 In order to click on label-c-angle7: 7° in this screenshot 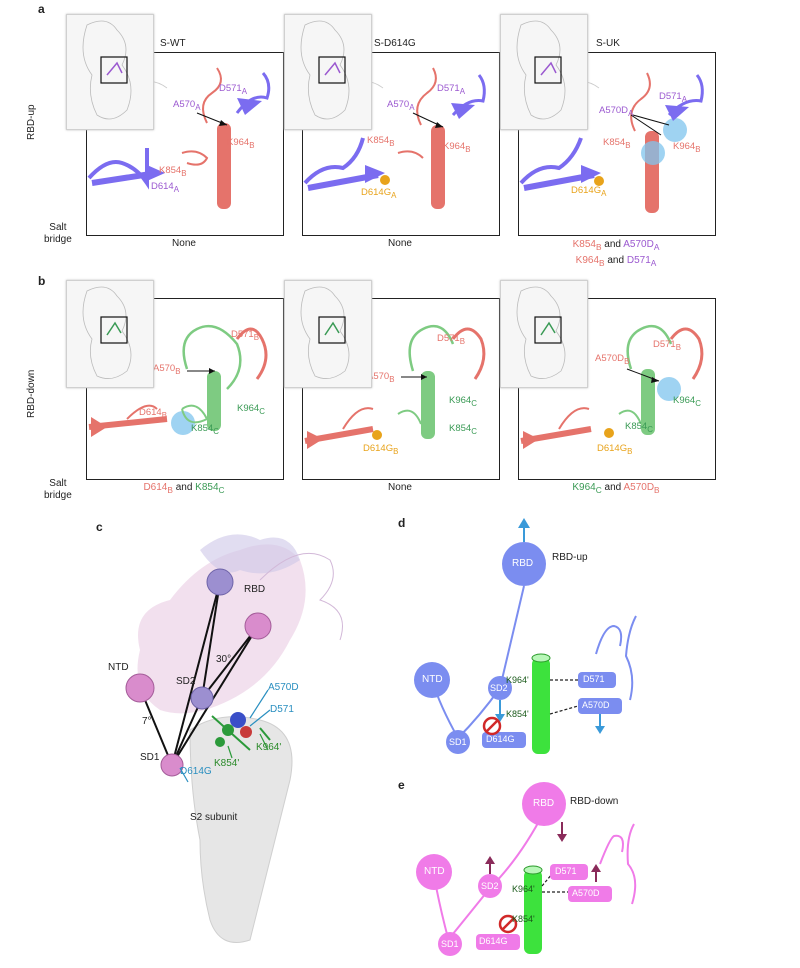, I will do `click(147, 721)`.